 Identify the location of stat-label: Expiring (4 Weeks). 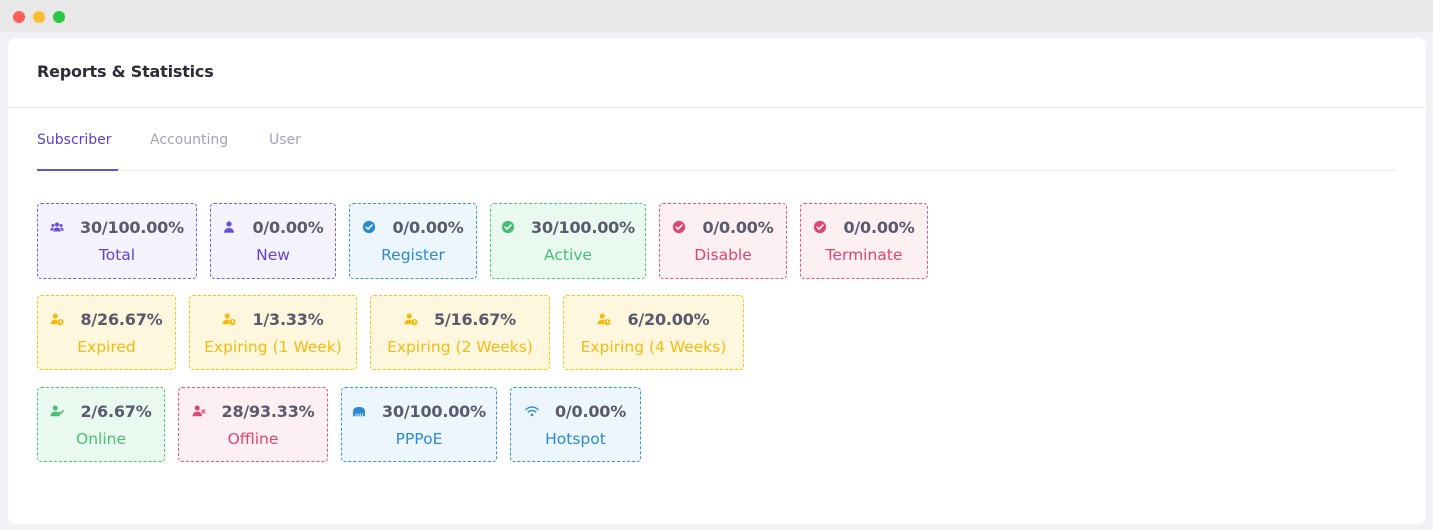
(653, 347).